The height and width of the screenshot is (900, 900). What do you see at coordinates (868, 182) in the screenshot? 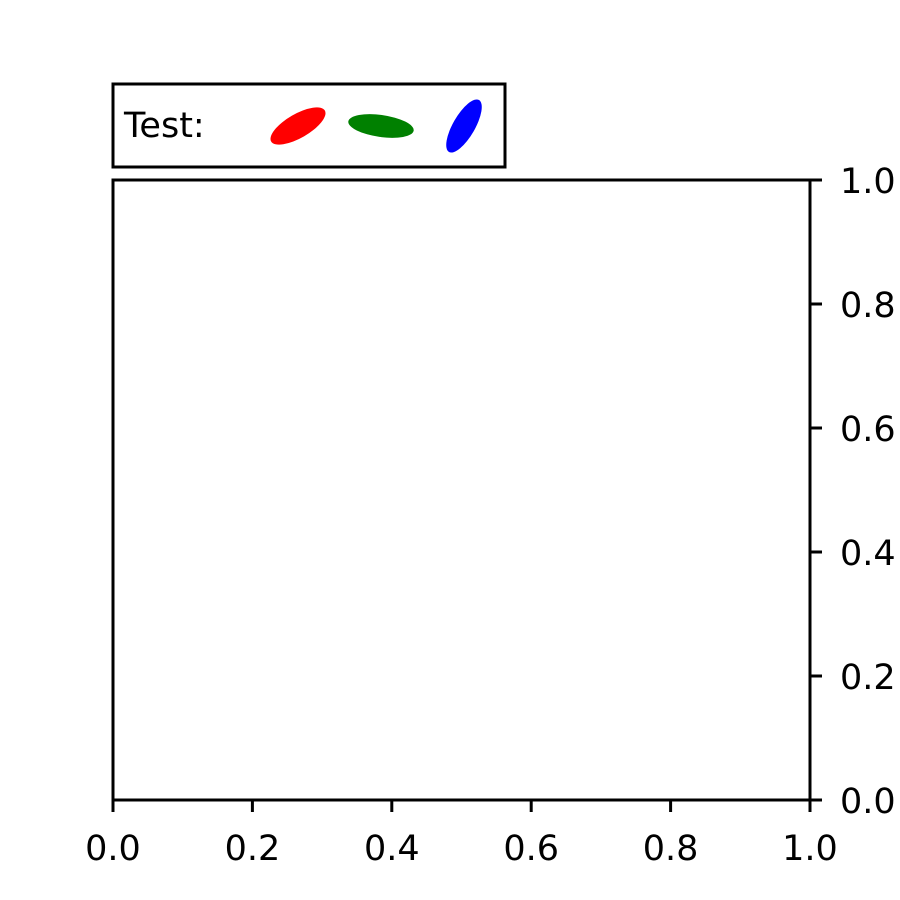
I see `y-tick-label-5: 1.0` at bounding box center [868, 182].